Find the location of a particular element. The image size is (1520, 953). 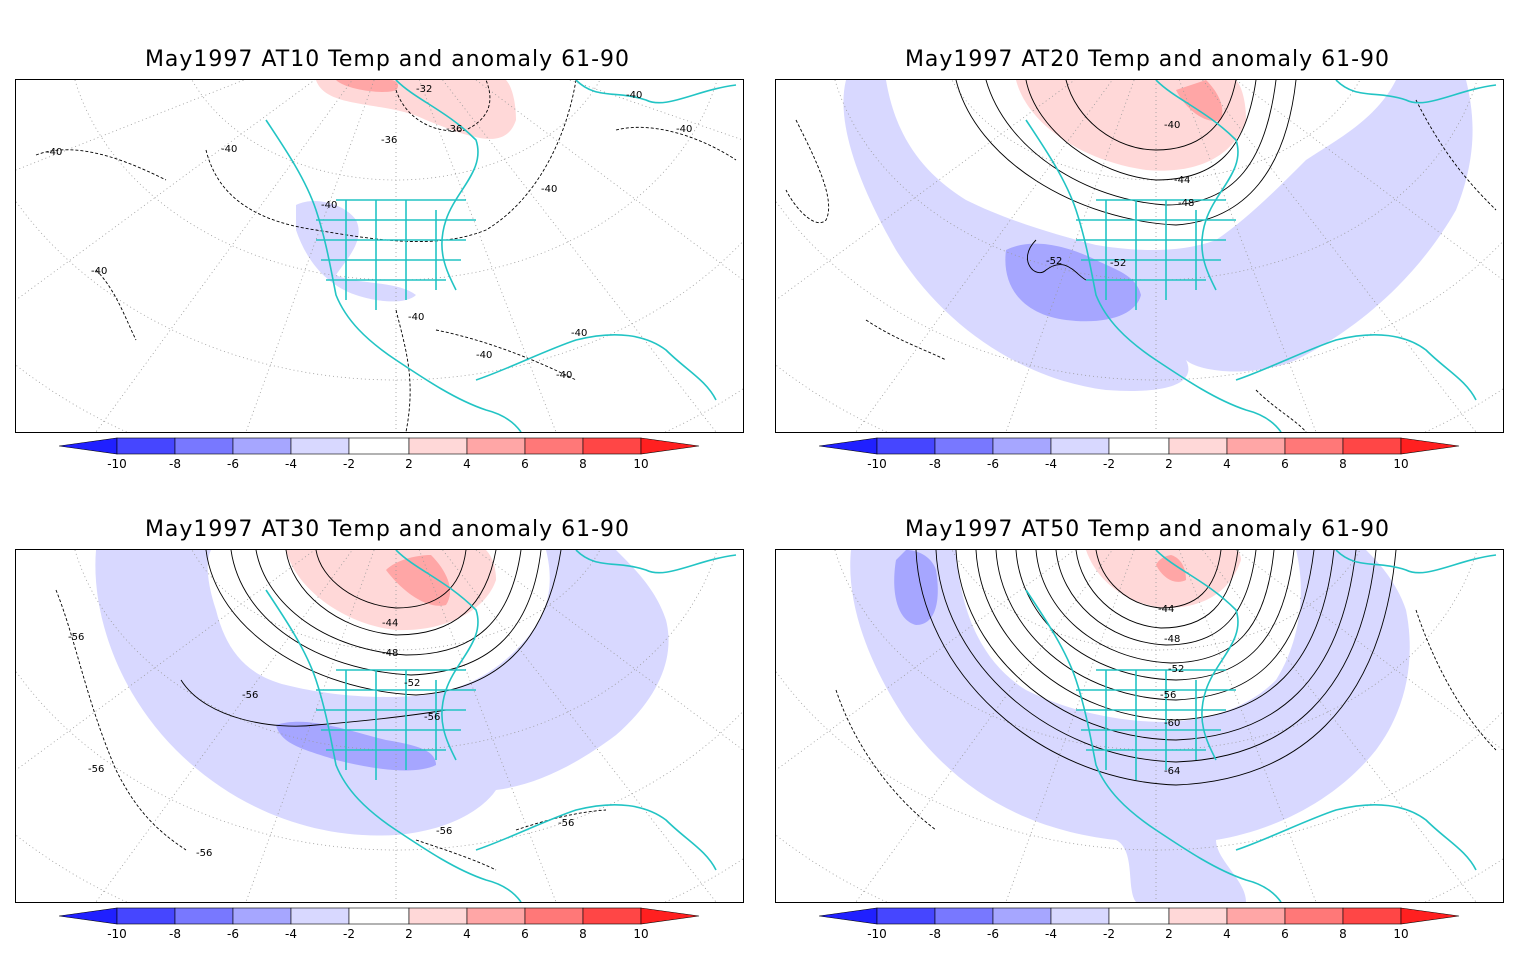

contour-labels: -44 -48 -52 -56 -60 -64 is located at coordinates (1171, 690).